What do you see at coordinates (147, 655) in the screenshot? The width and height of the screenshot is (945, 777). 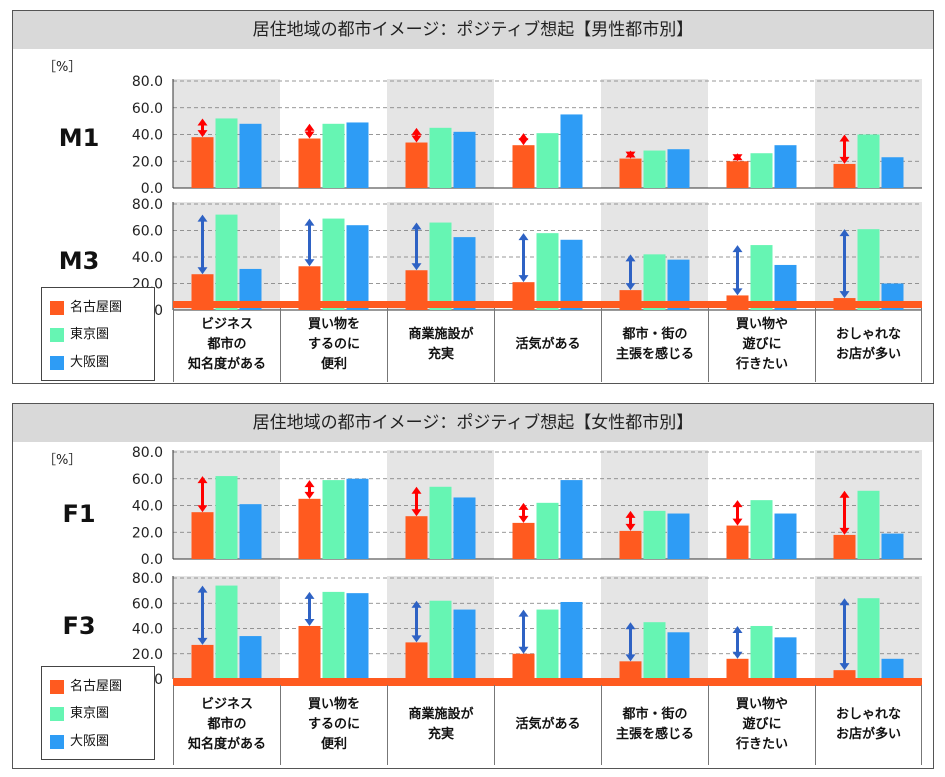 I see `y-tick-label: 20.0` at bounding box center [147, 655].